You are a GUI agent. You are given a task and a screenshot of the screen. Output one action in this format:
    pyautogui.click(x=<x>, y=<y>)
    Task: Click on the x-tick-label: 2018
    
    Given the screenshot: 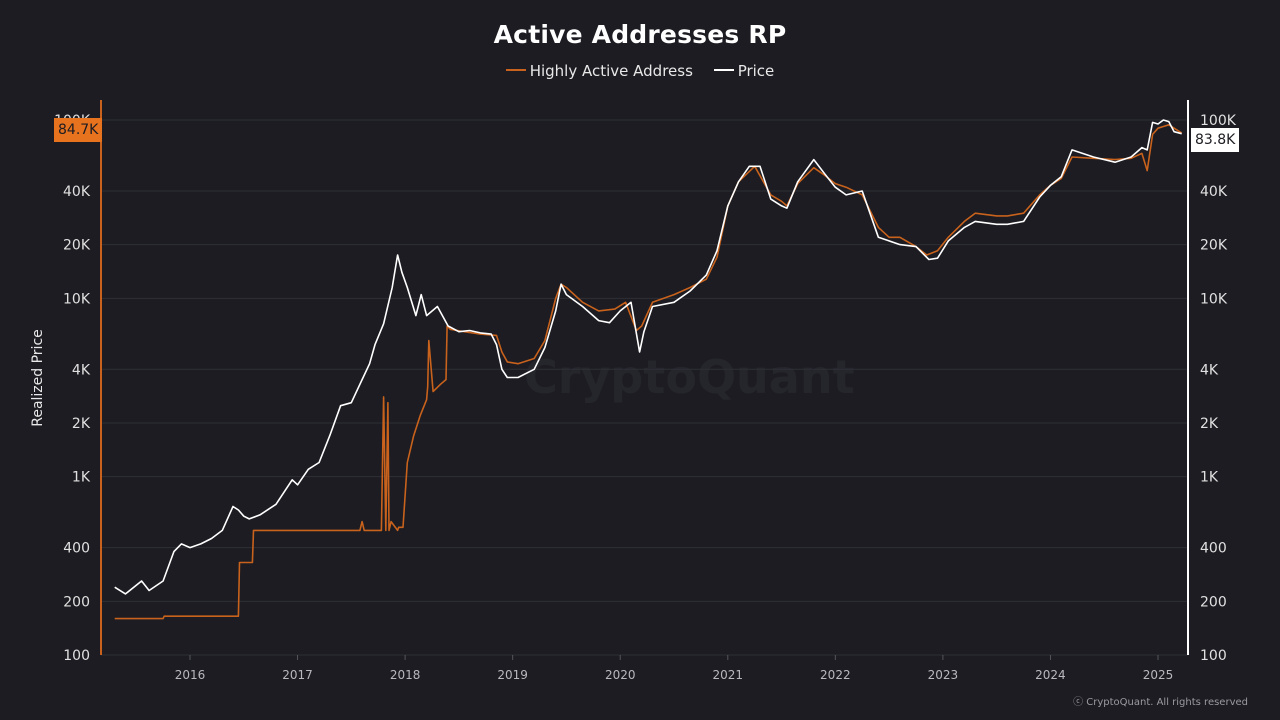 What is the action you would take?
    pyautogui.click(x=405, y=675)
    